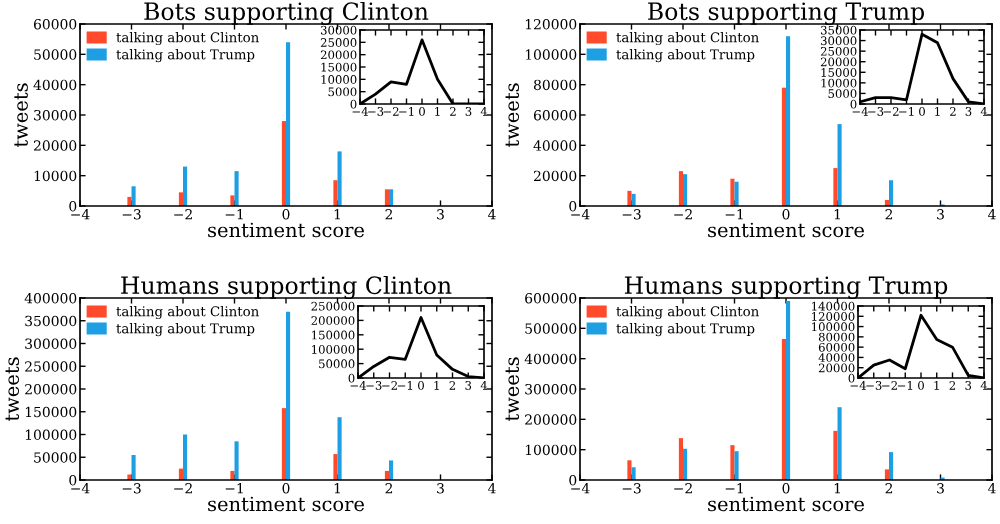 Image resolution: width=1000 pixels, height=524 pixels. Describe the element at coordinates (786, 14) in the screenshot. I see `chart-title: Bots supporting Trump` at that location.